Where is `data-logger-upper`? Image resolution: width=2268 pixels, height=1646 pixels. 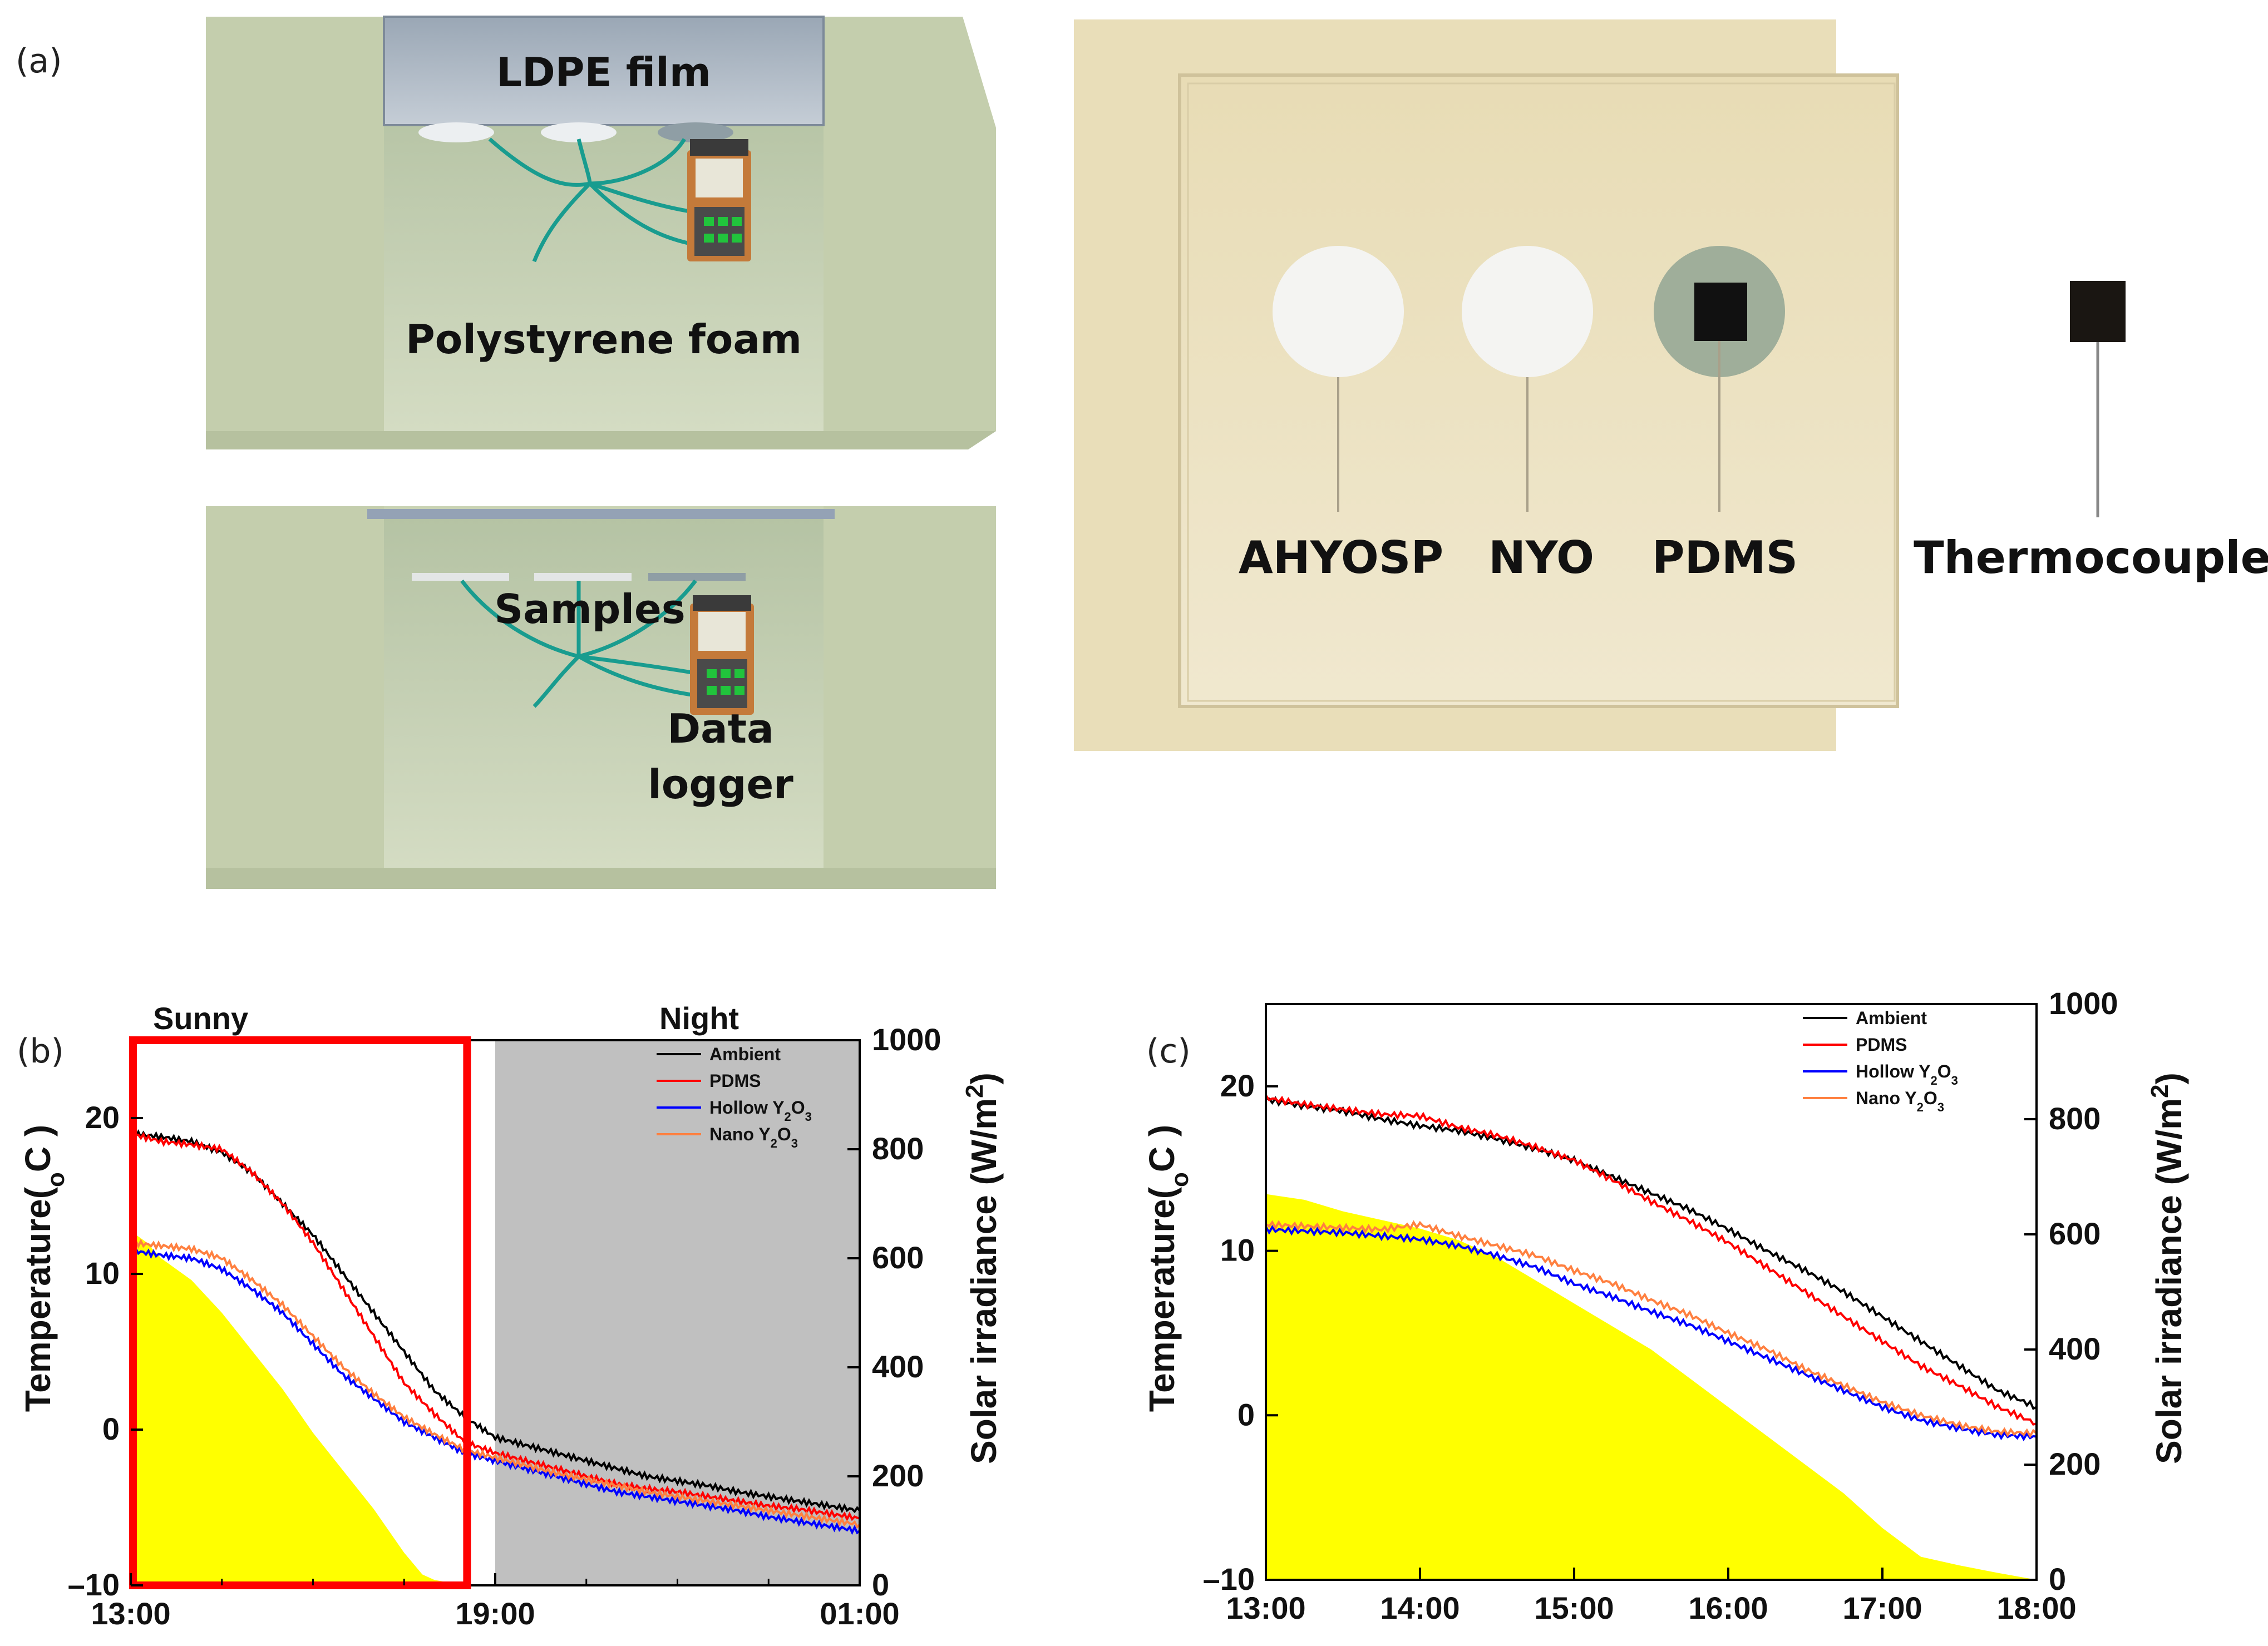
data-logger-upper is located at coordinates (719, 200).